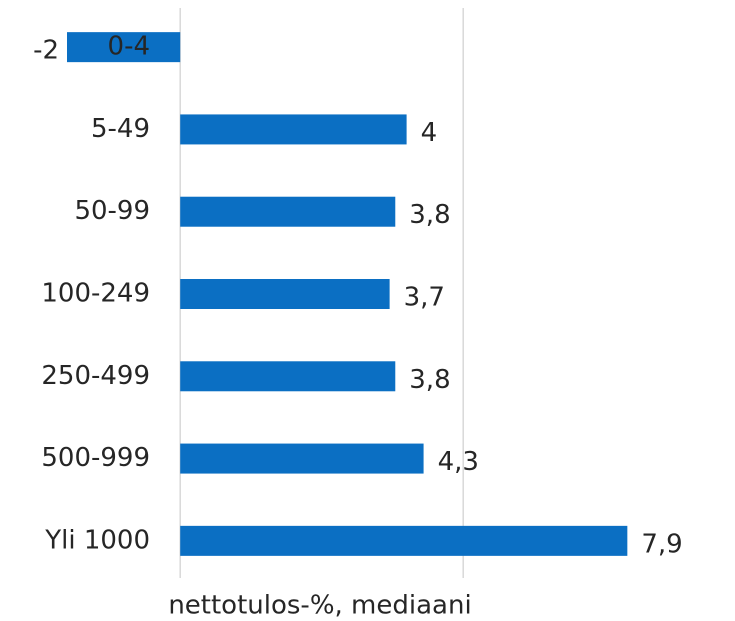 Image resolution: width=735 pixels, height=621 pixels. What do you see at coordinates (429, 133) in the screenshot?
I see `value-label: 4` at bounding box center [429, 133].